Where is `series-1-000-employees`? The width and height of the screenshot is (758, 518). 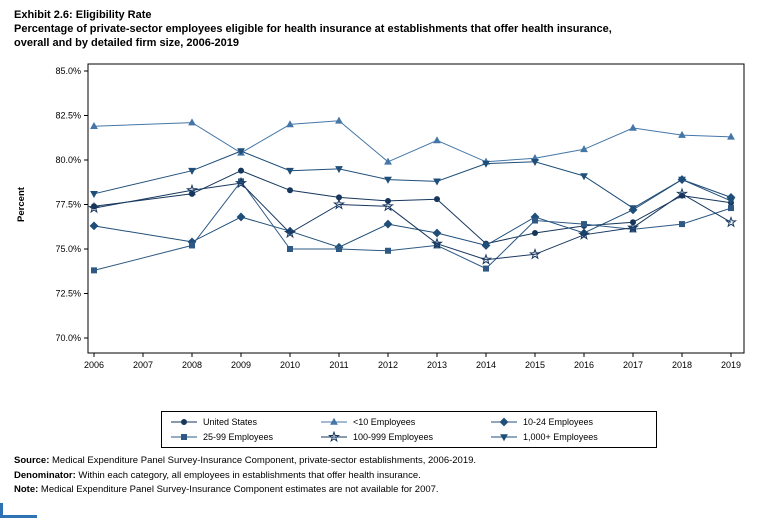 series-1-000-employees is located at coordinates (412, 180).